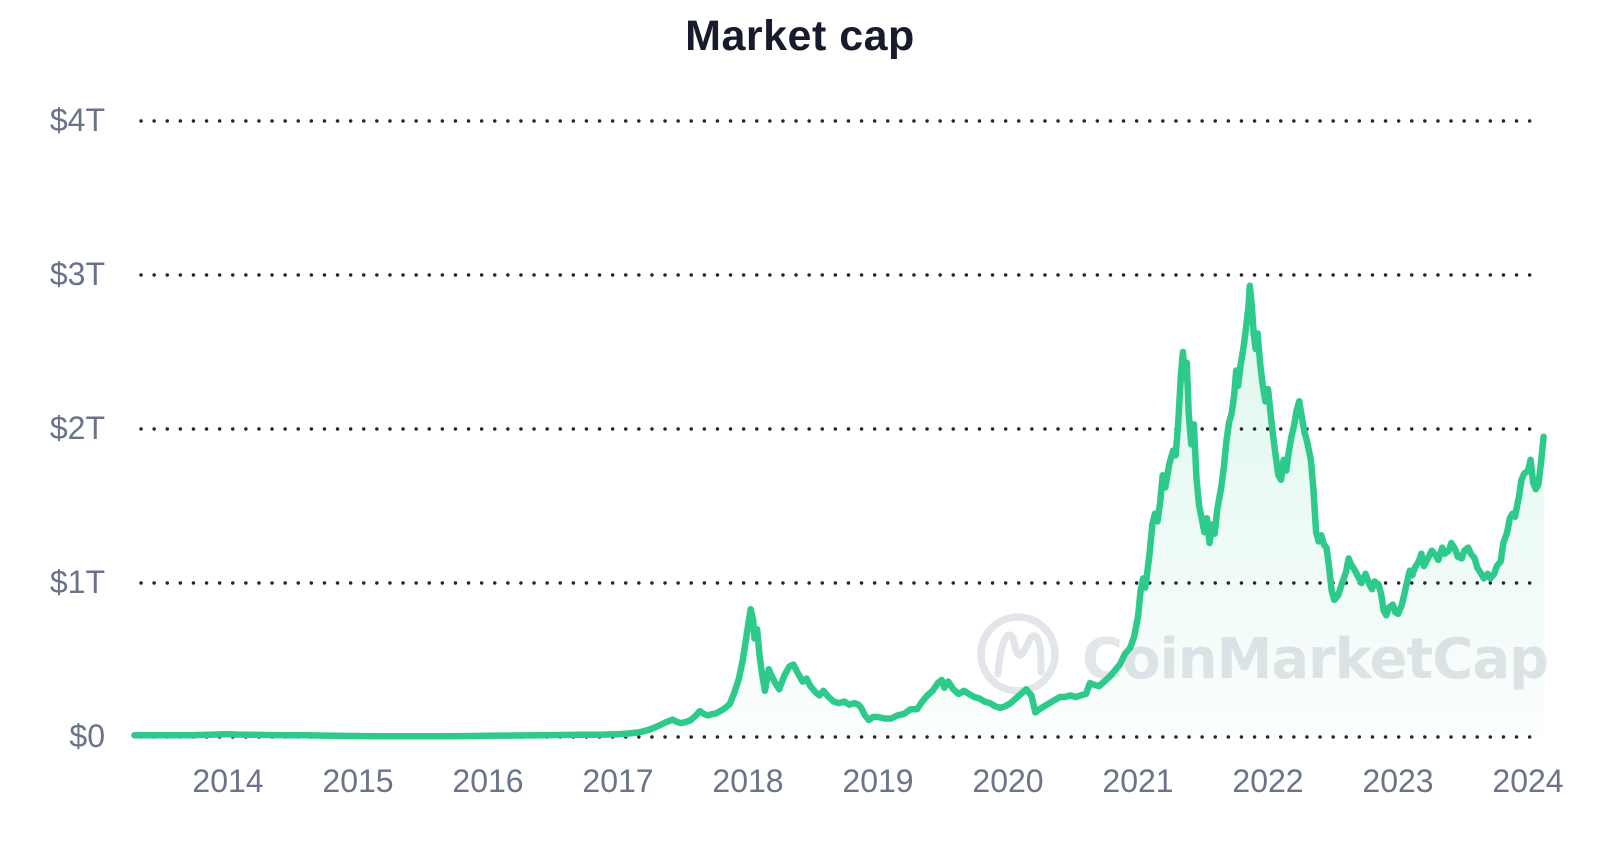 This screenshot has width=1600, height=853. What do you see at coordinates (800, 36) in the screenshot?
I see `chart-title: Market cap` at bounding box center [800, 36].